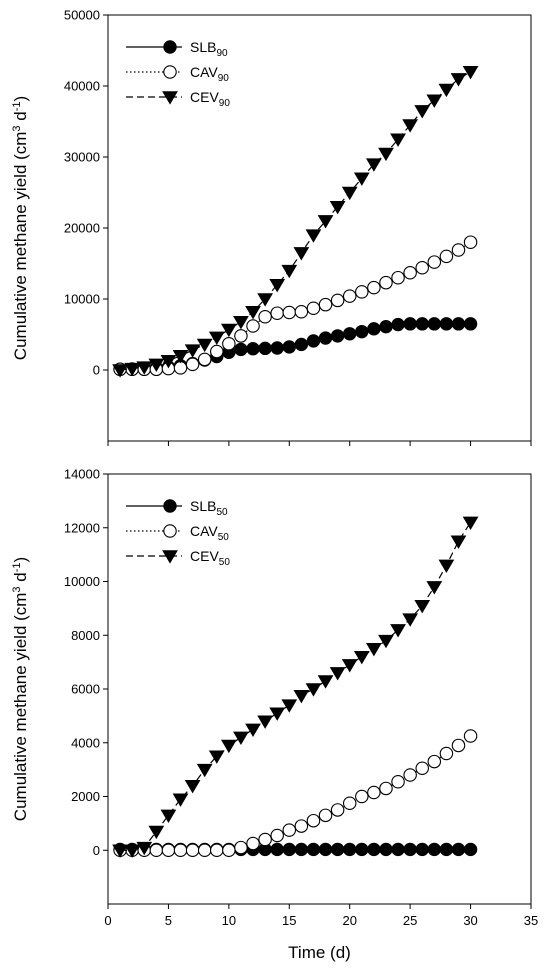  I want to click on x-tick-label: 25, so click(410, 920).